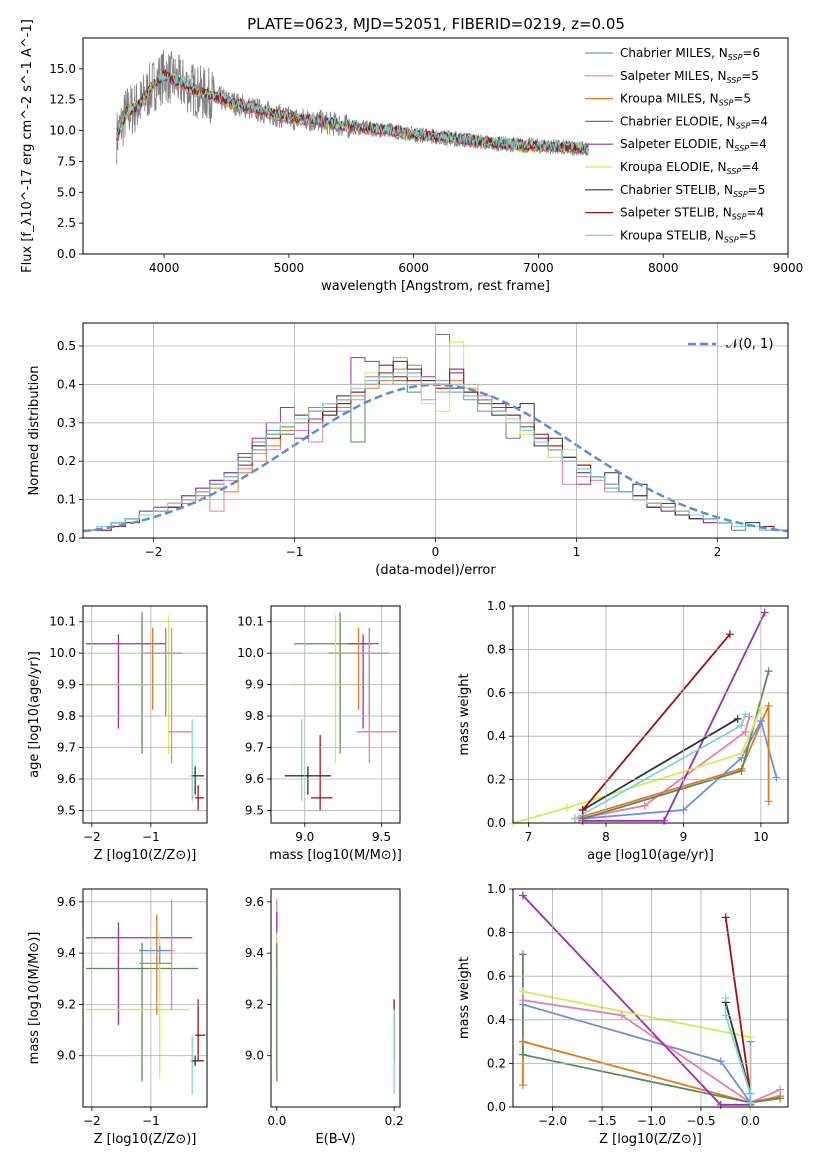 This screenshot has width=819, height=1170. What do you see at coordinates (62, 622) in the screenshot?
I see `age_vs_Z-y-tick-label: 10.1` at bounding box center [62, 622].